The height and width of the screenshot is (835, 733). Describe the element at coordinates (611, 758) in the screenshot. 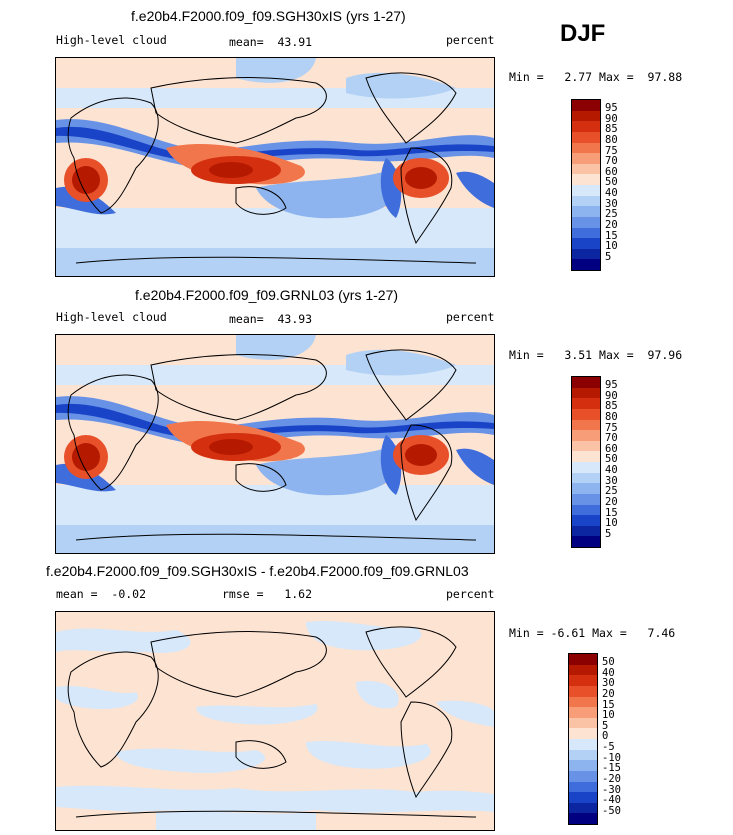

I see `colorbar-label: -10` at that location.